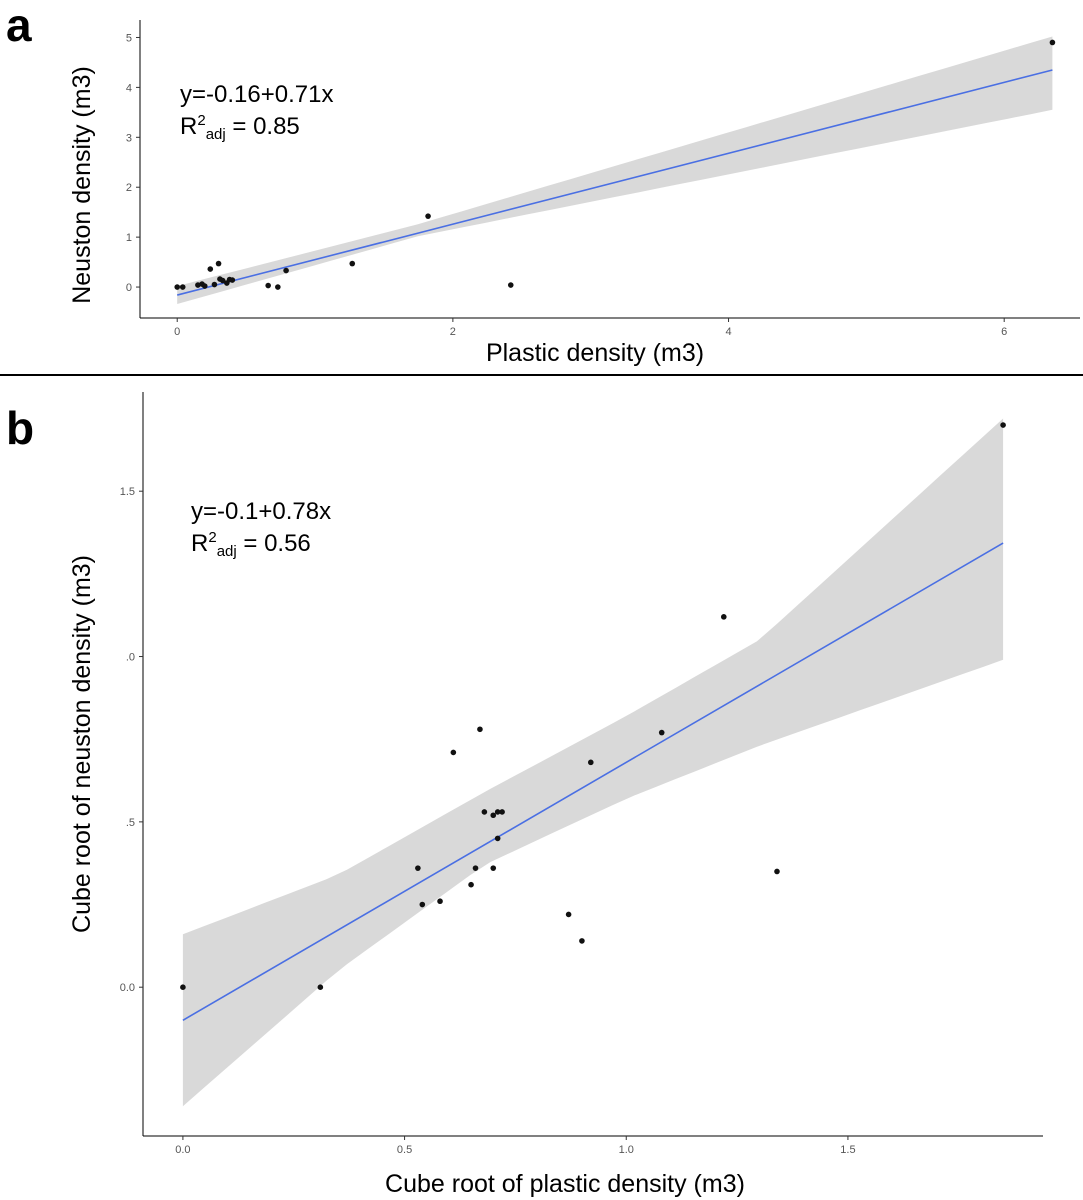  I want to click on x-tick-label: 0, so click(177, 332).